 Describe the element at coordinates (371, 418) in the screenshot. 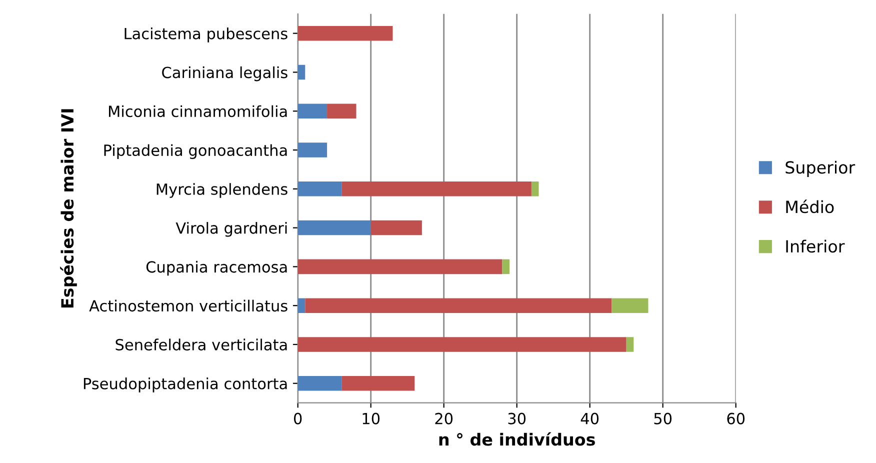

I see `x-tick-label: 10` at that location.